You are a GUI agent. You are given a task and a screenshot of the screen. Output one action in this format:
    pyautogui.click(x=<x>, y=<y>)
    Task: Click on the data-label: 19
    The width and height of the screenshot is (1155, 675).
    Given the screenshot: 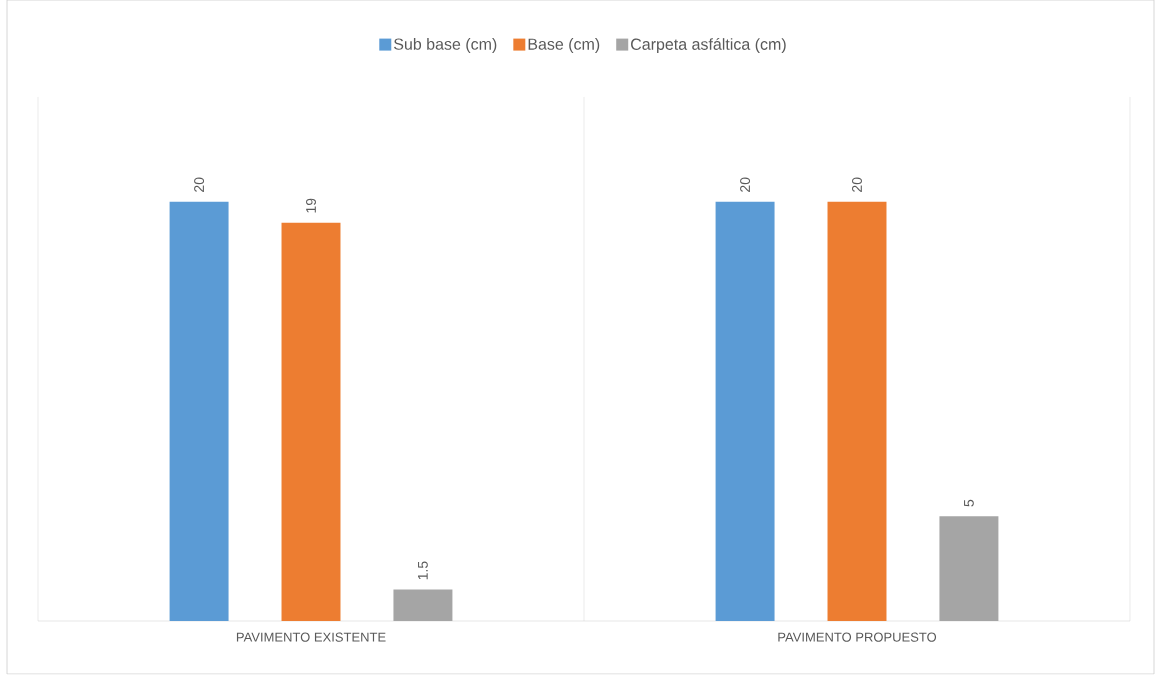 What is the action you would take?
    pyautogui.click(x=311, y=205)
    